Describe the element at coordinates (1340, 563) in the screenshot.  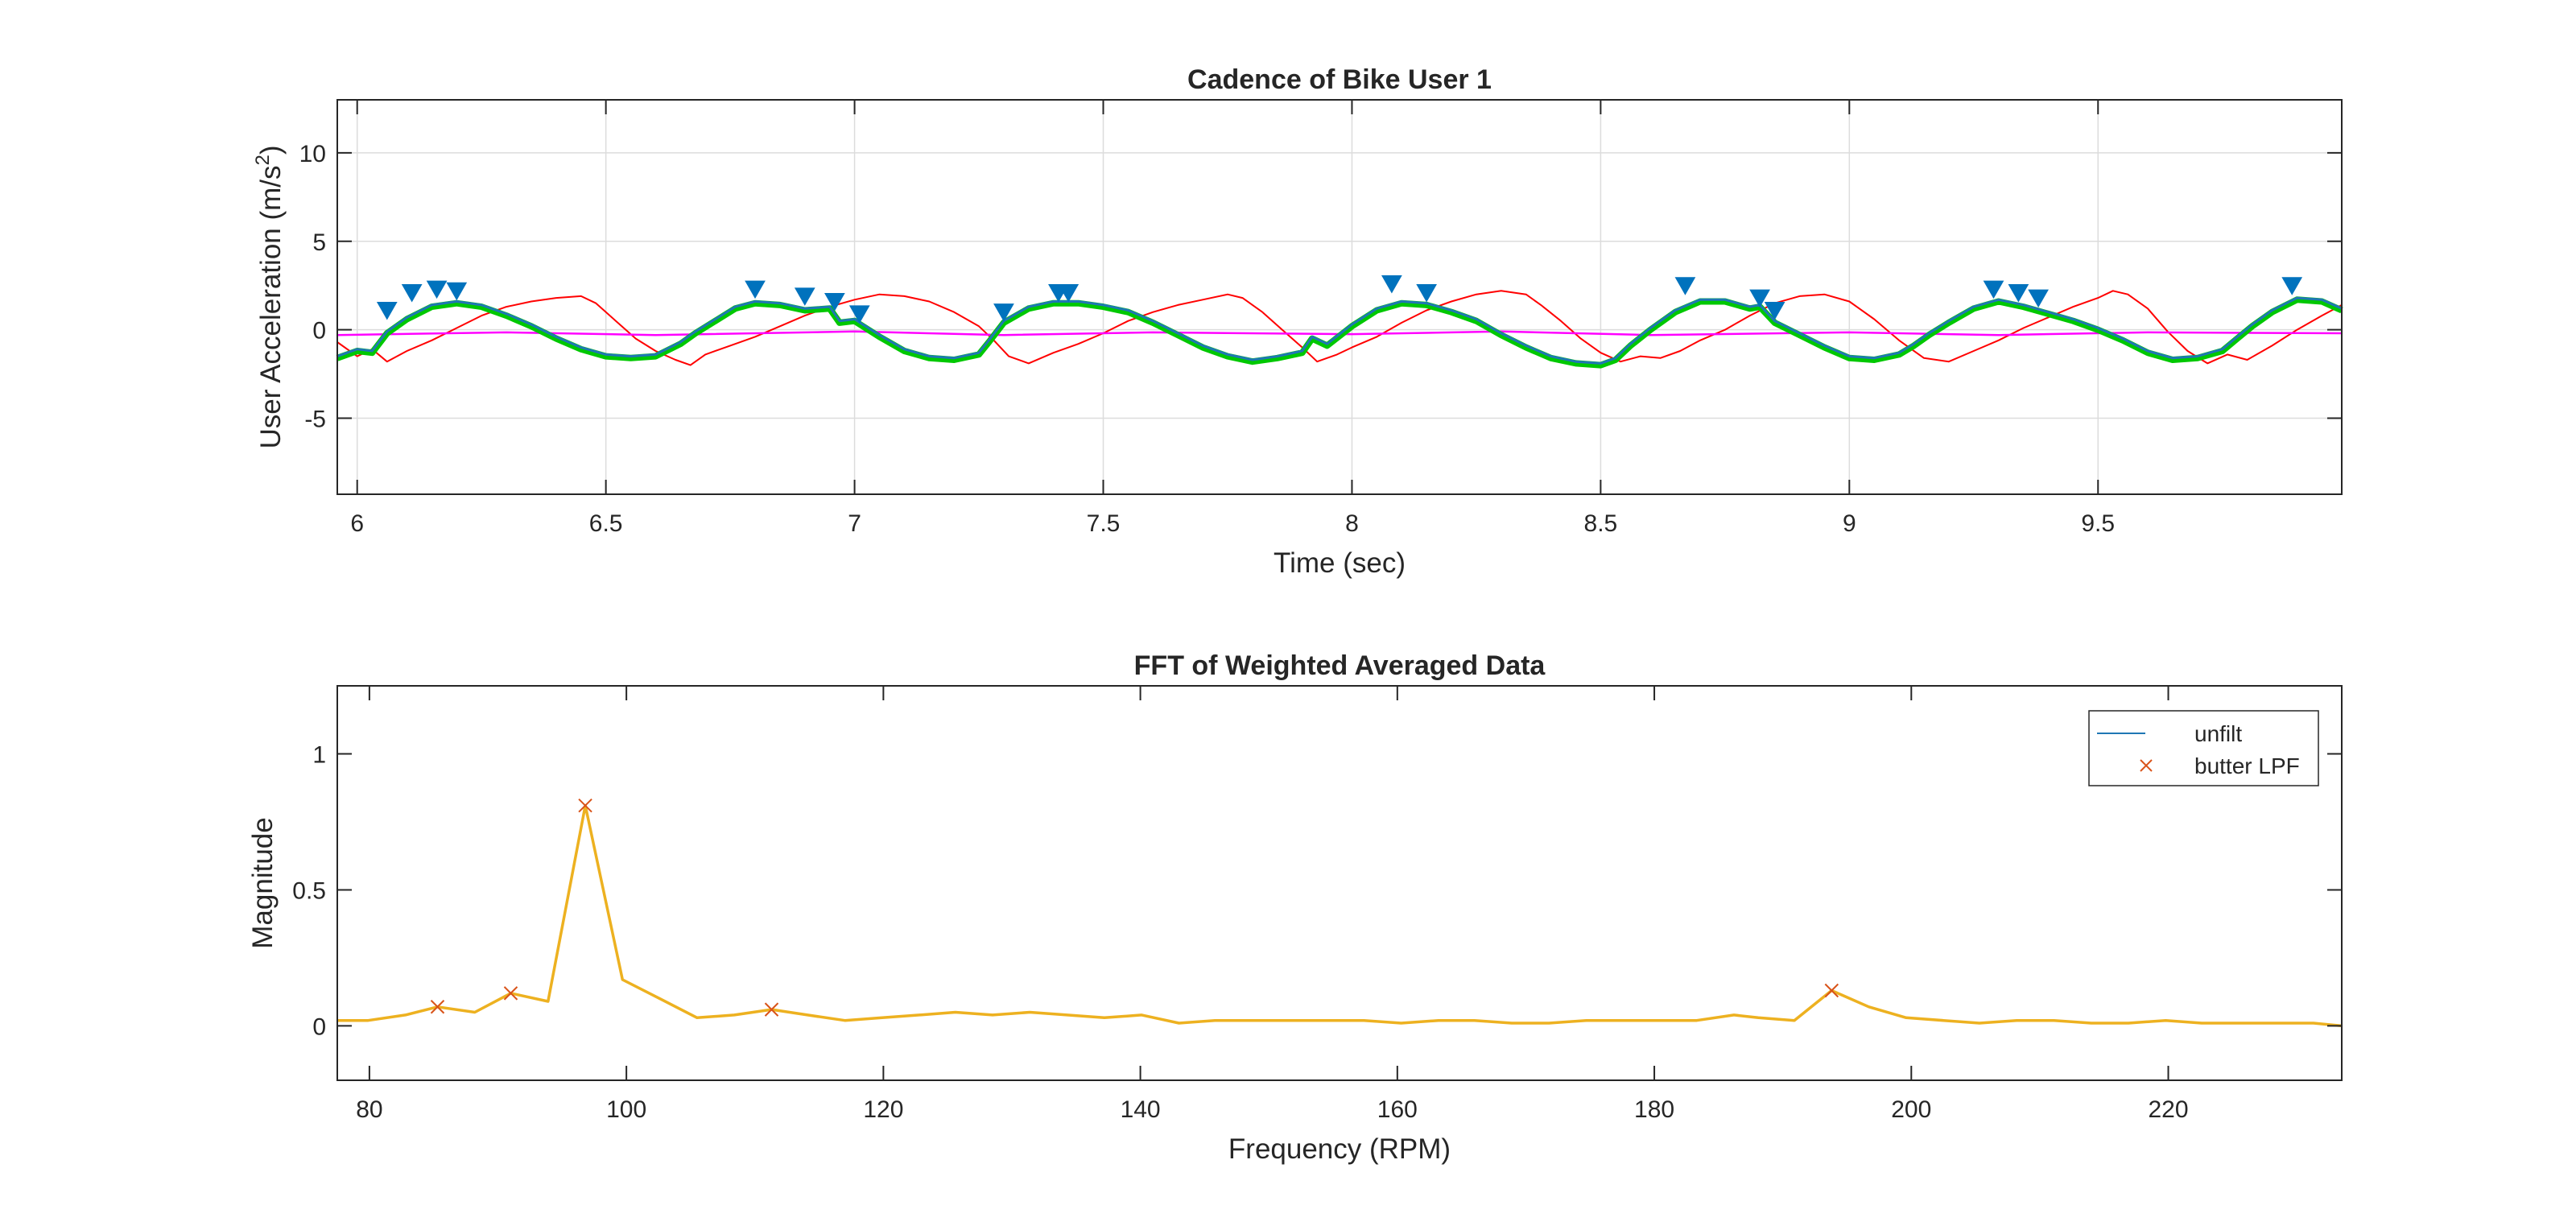
I see `cadence-xlabel: Time (sec)` at that location.